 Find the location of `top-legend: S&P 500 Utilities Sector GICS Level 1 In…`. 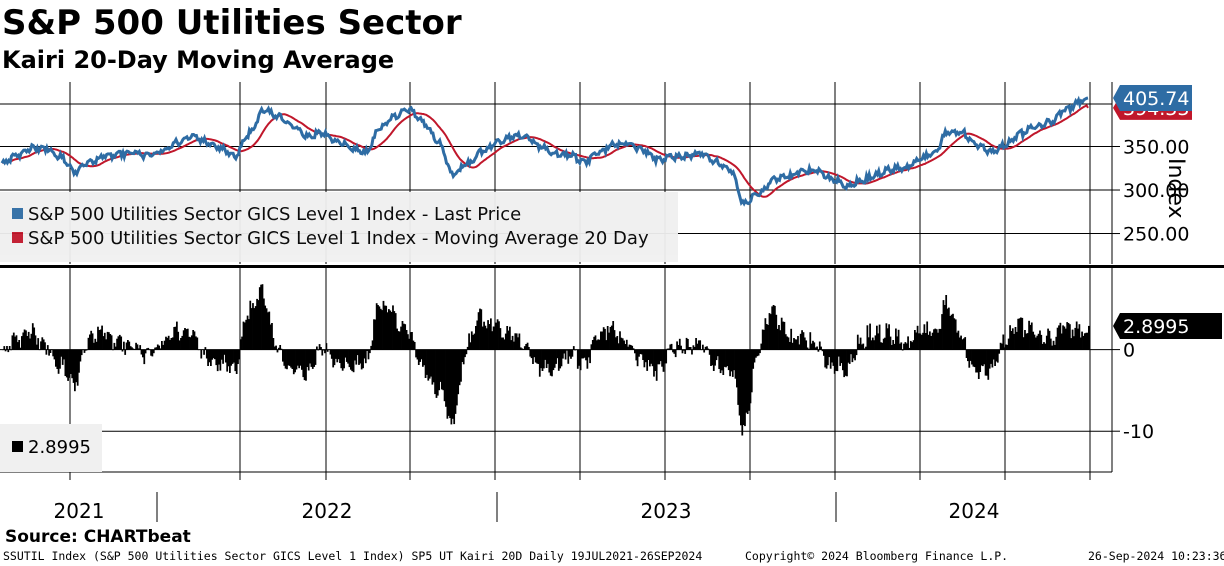

top-legend: S&P 500 Utilities Sector GICS Level 1 In… is located at coordinates (339, 227).